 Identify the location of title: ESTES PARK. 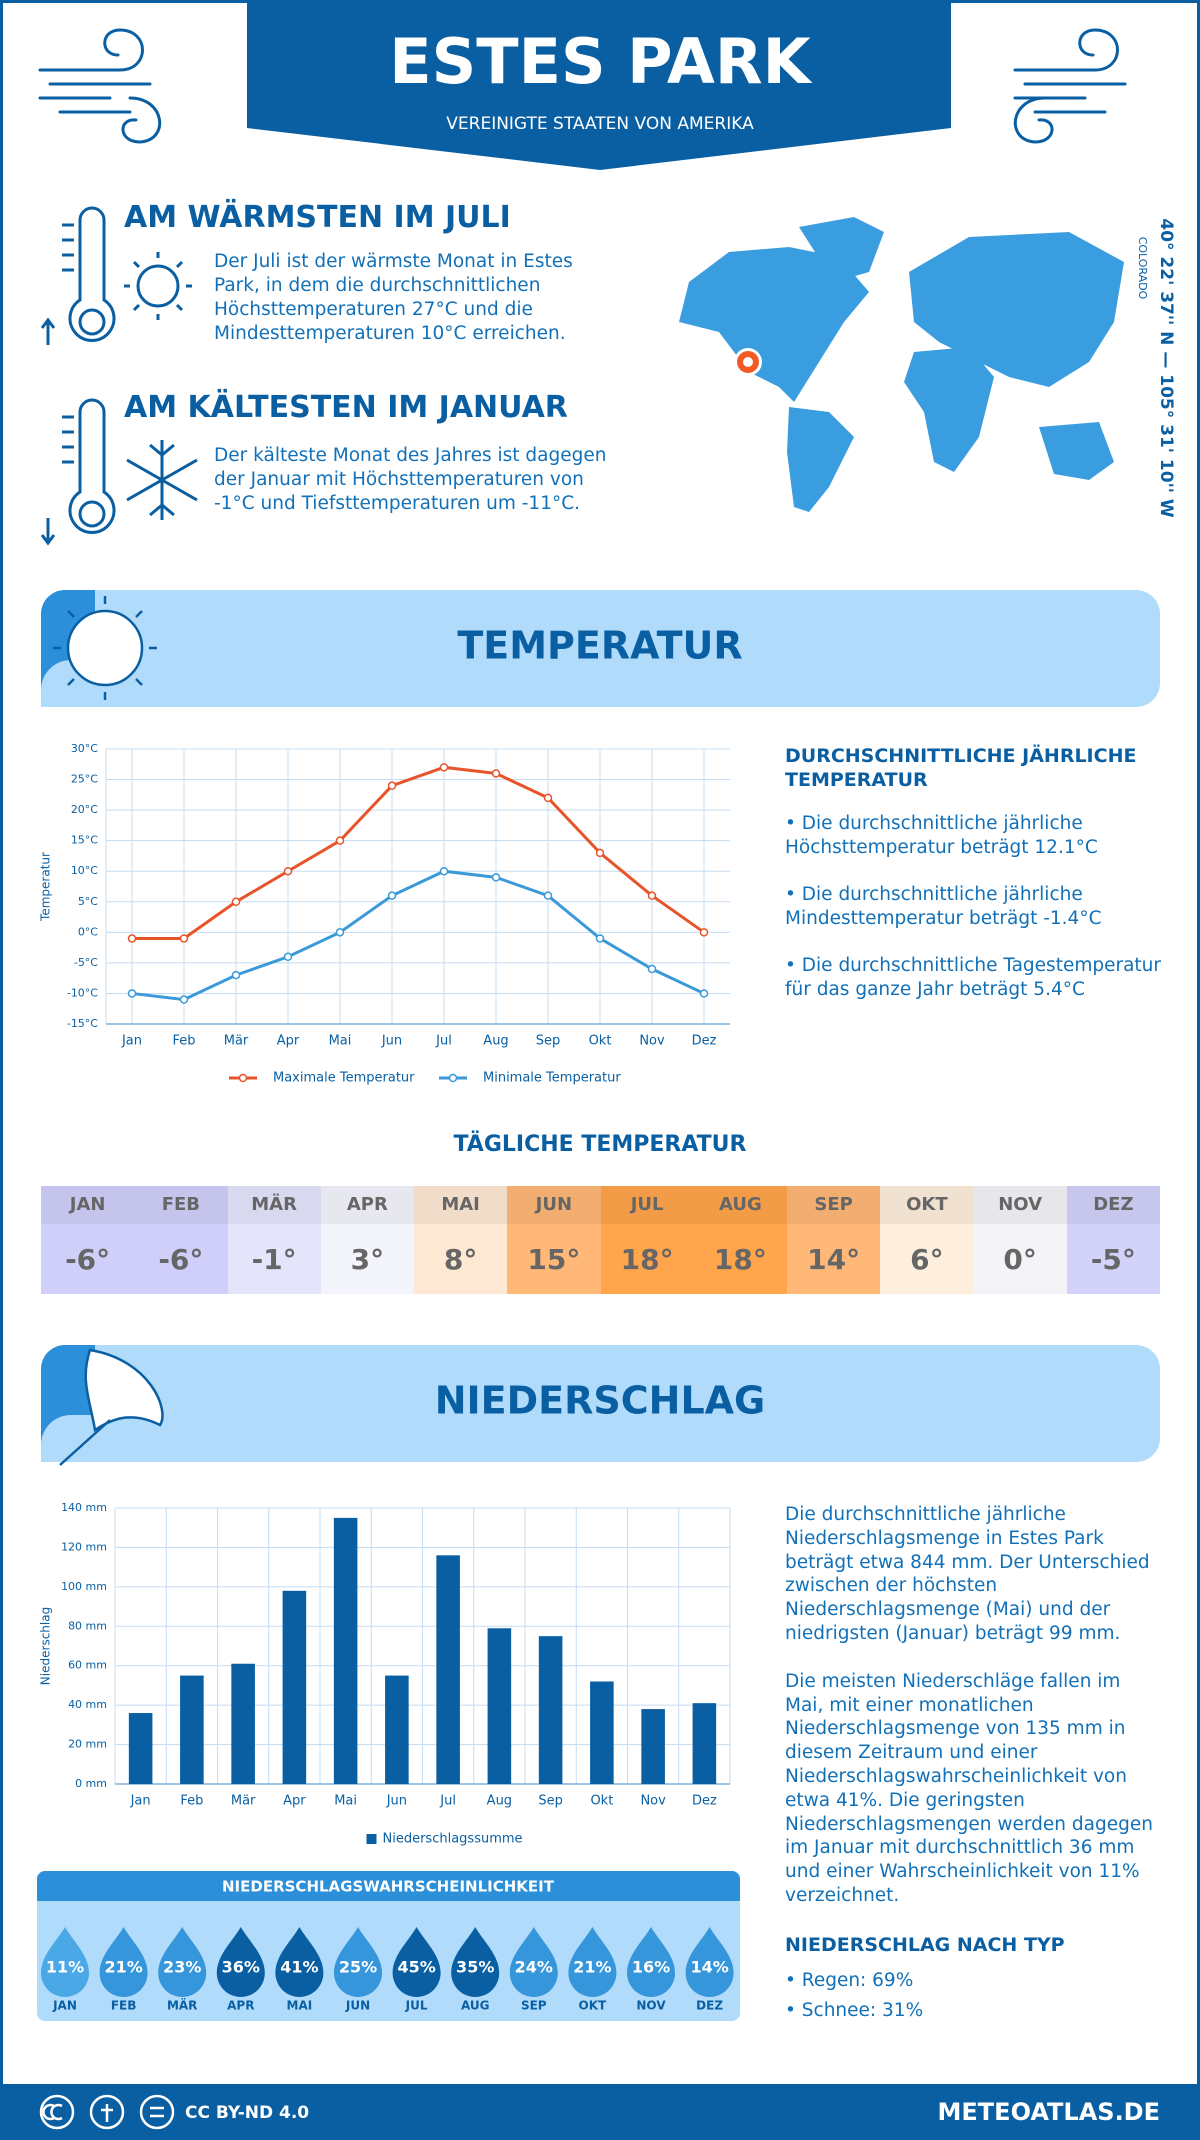
(600, 61).